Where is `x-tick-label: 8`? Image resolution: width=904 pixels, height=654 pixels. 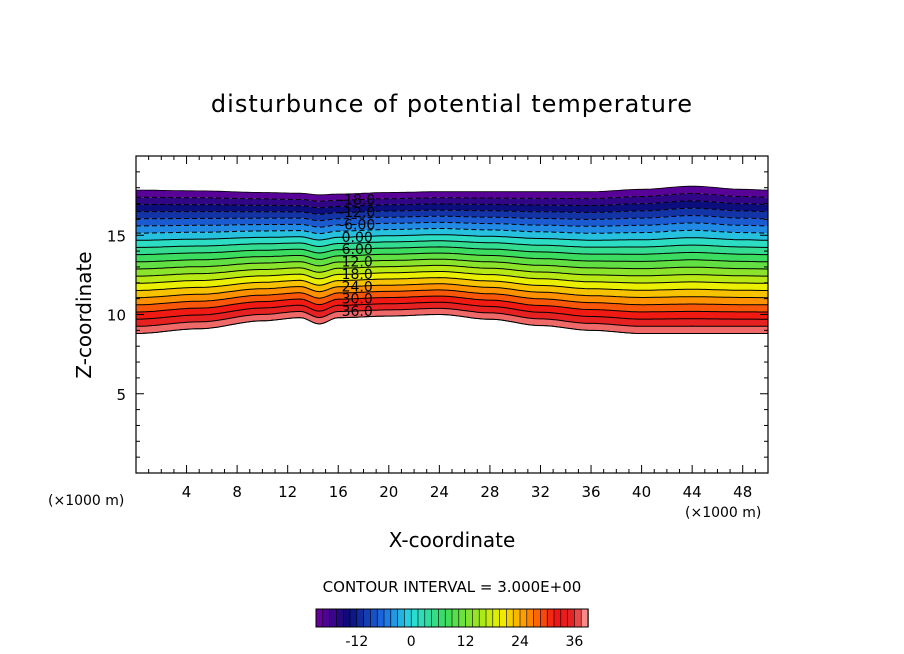 x-tick-label: 8 is located at coordinates (237, 492).